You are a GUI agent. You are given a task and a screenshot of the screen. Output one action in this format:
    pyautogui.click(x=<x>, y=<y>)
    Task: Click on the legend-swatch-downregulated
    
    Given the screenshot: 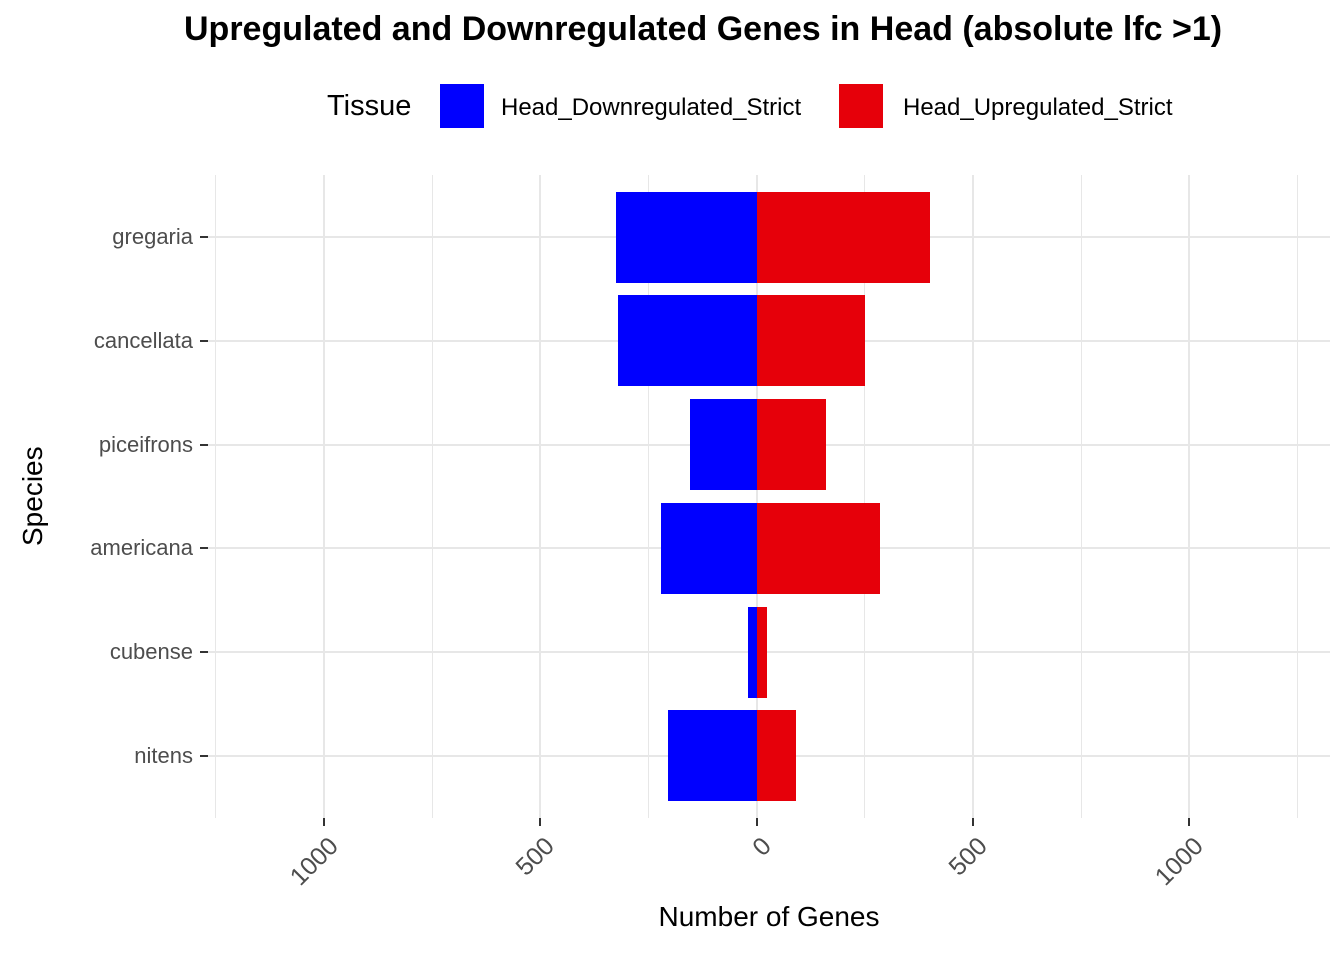 What is the action you would take?
    pyautogui.click(x=462, y=106)
    